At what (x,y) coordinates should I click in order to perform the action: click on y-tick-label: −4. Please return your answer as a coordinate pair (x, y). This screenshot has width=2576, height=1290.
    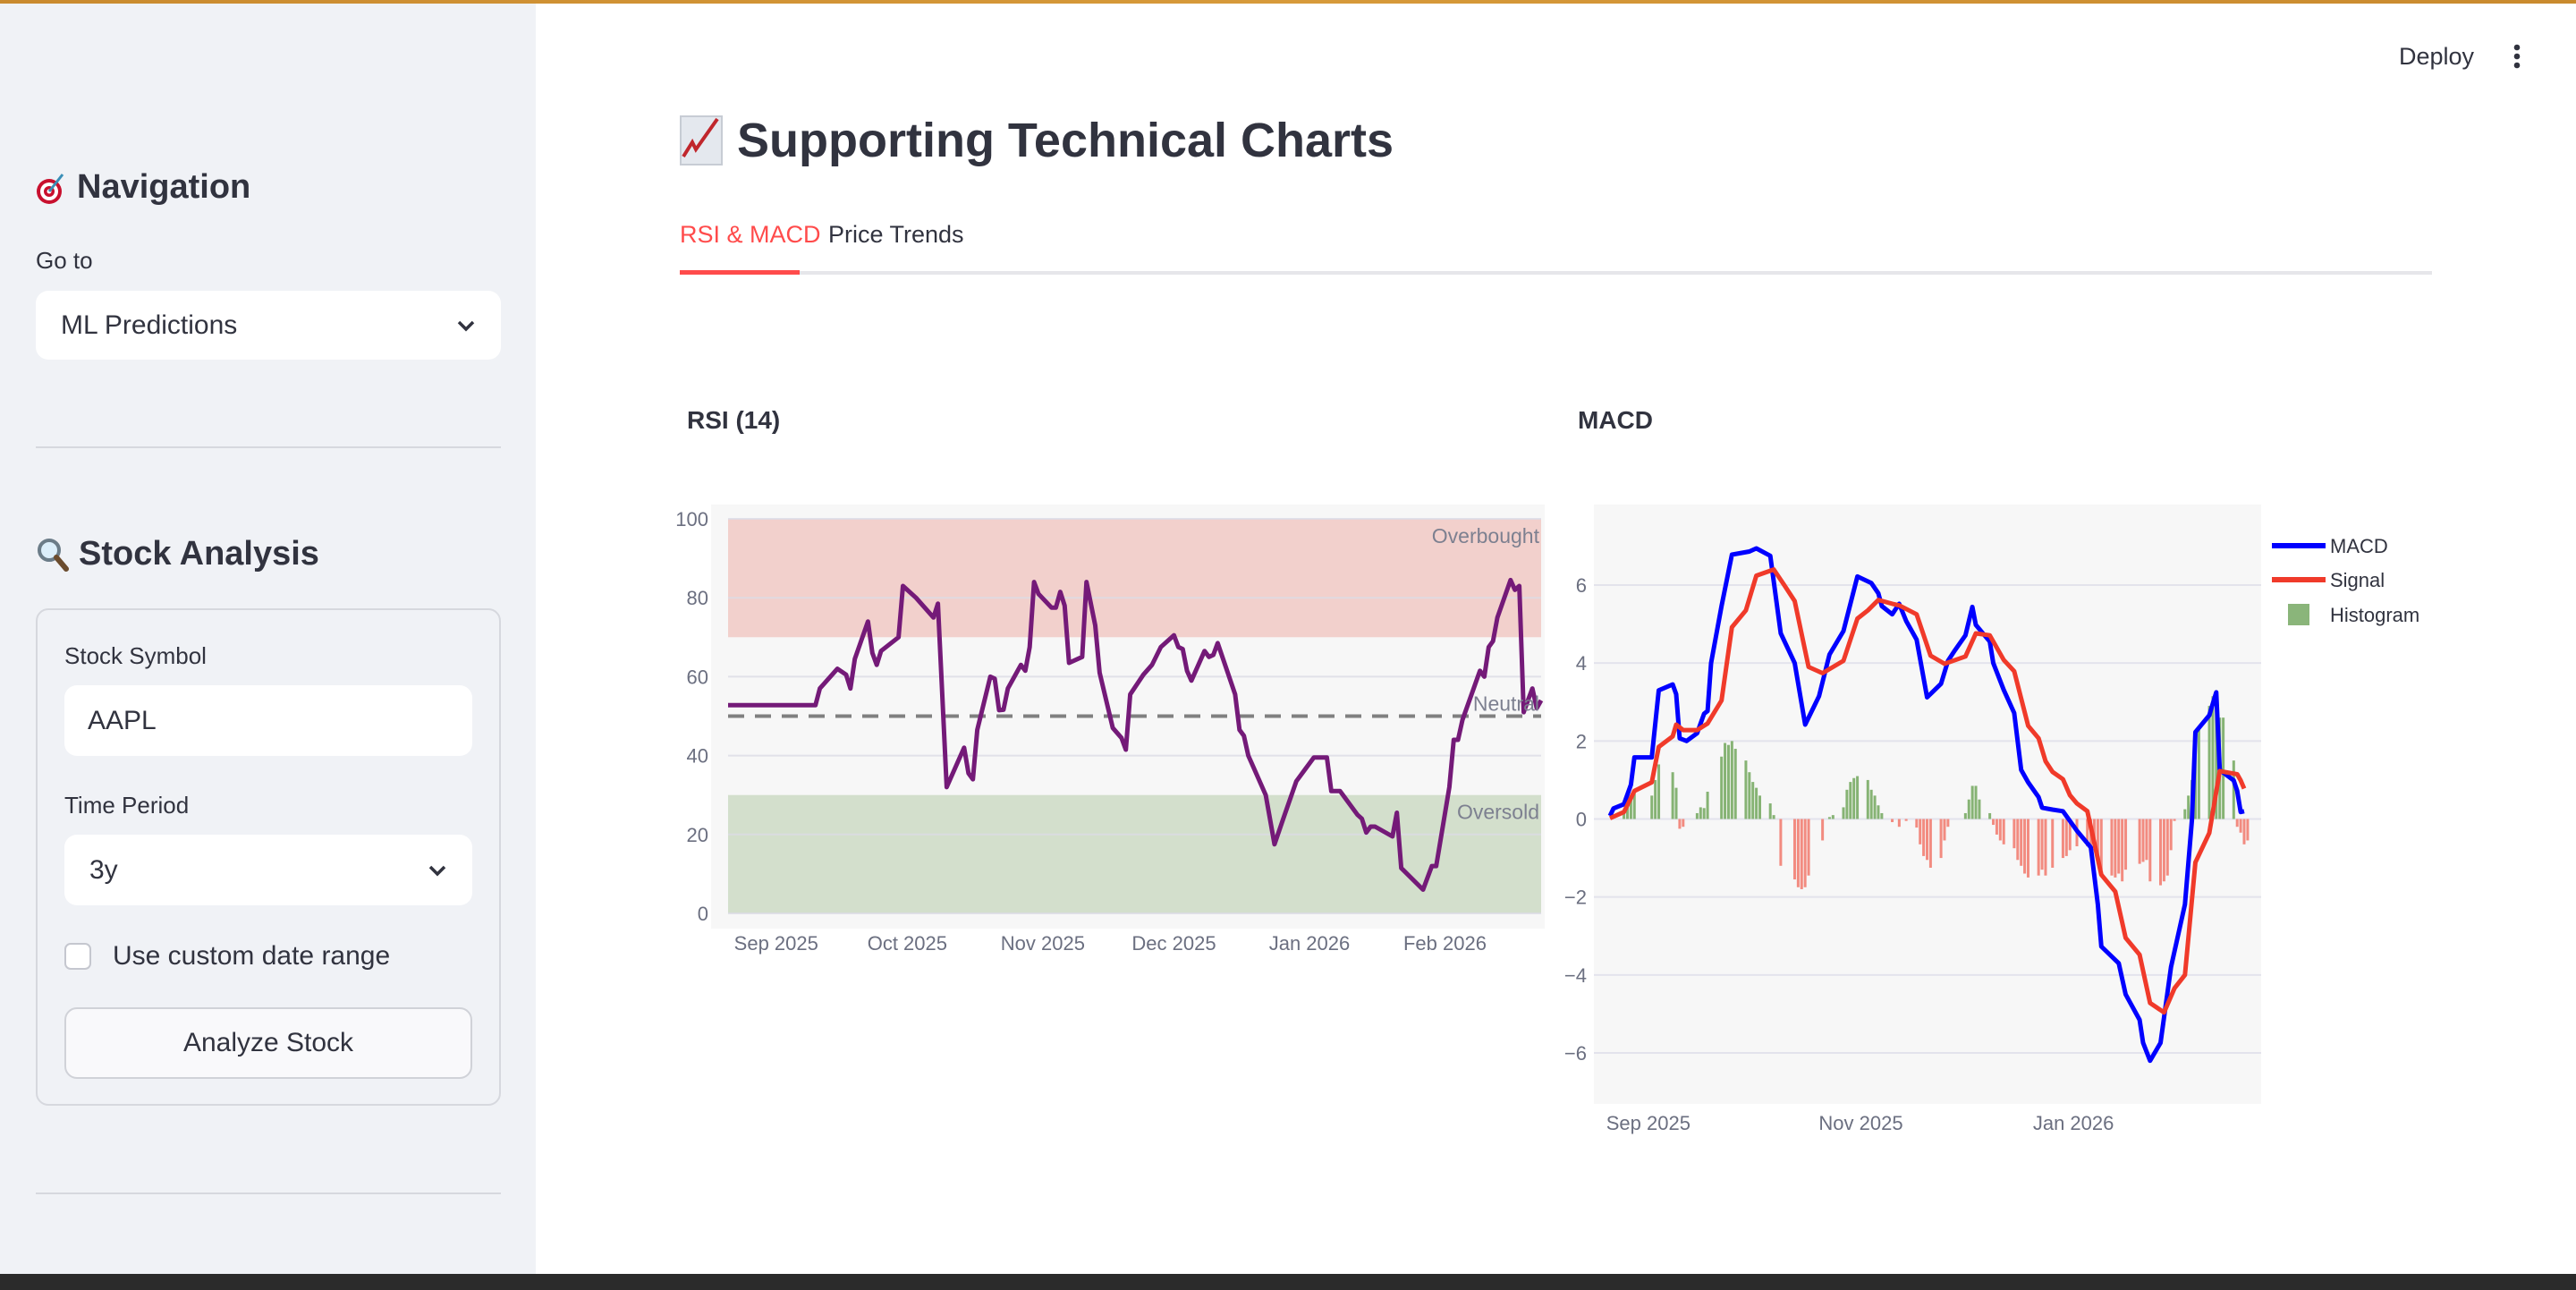
    Looking at the image, I should click on (1575, 975).